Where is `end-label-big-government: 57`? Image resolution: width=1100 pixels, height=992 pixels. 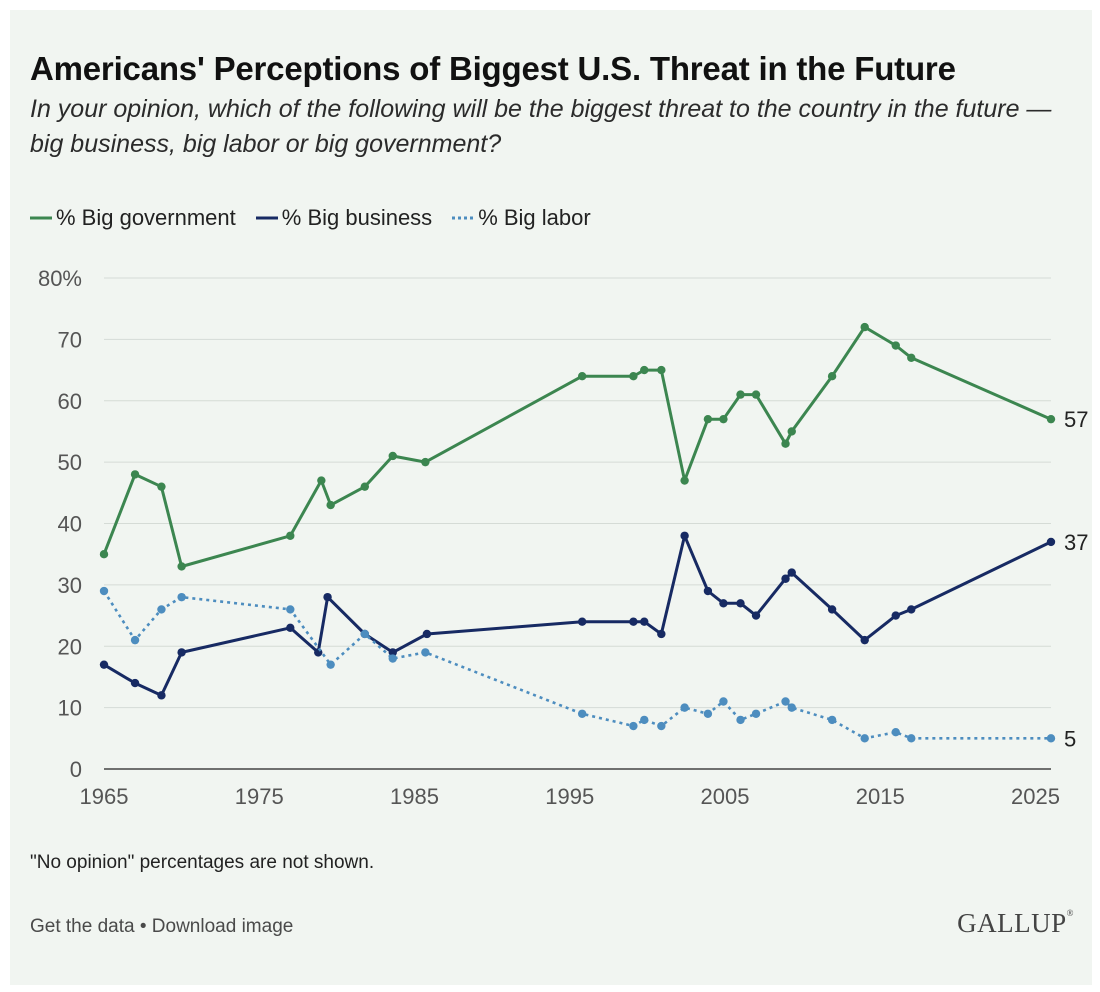 end-label-big-government: 57 is located at coordinates (1076, 419).